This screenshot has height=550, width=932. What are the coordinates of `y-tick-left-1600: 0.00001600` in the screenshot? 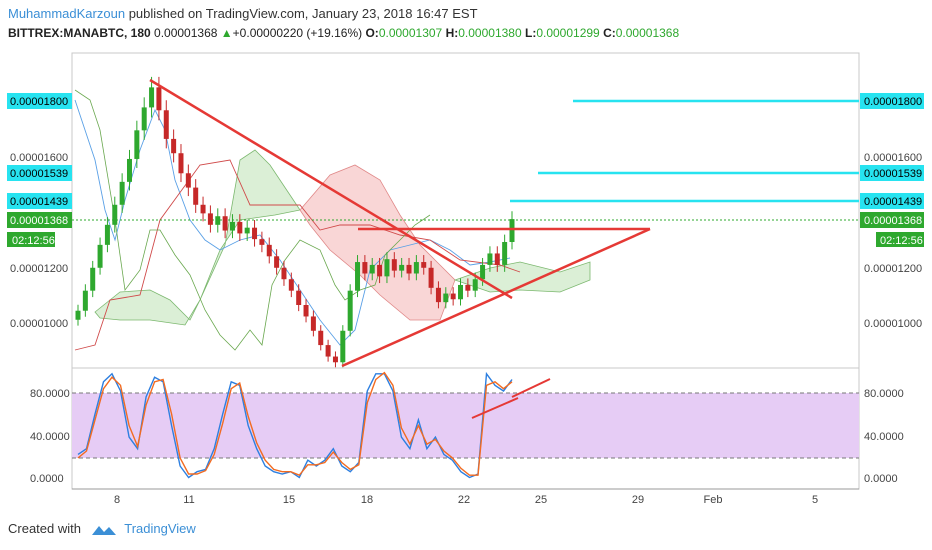 It's located at (39, 158).